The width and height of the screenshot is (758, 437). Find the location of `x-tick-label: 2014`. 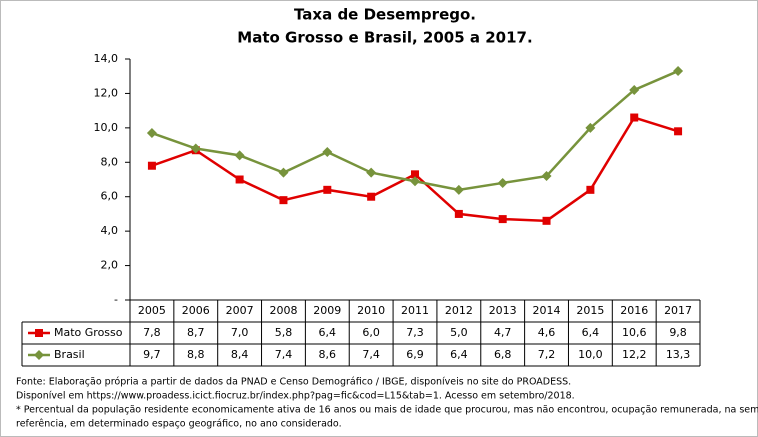

x-tick-label: 2014 is located at coordinates (547, 310).